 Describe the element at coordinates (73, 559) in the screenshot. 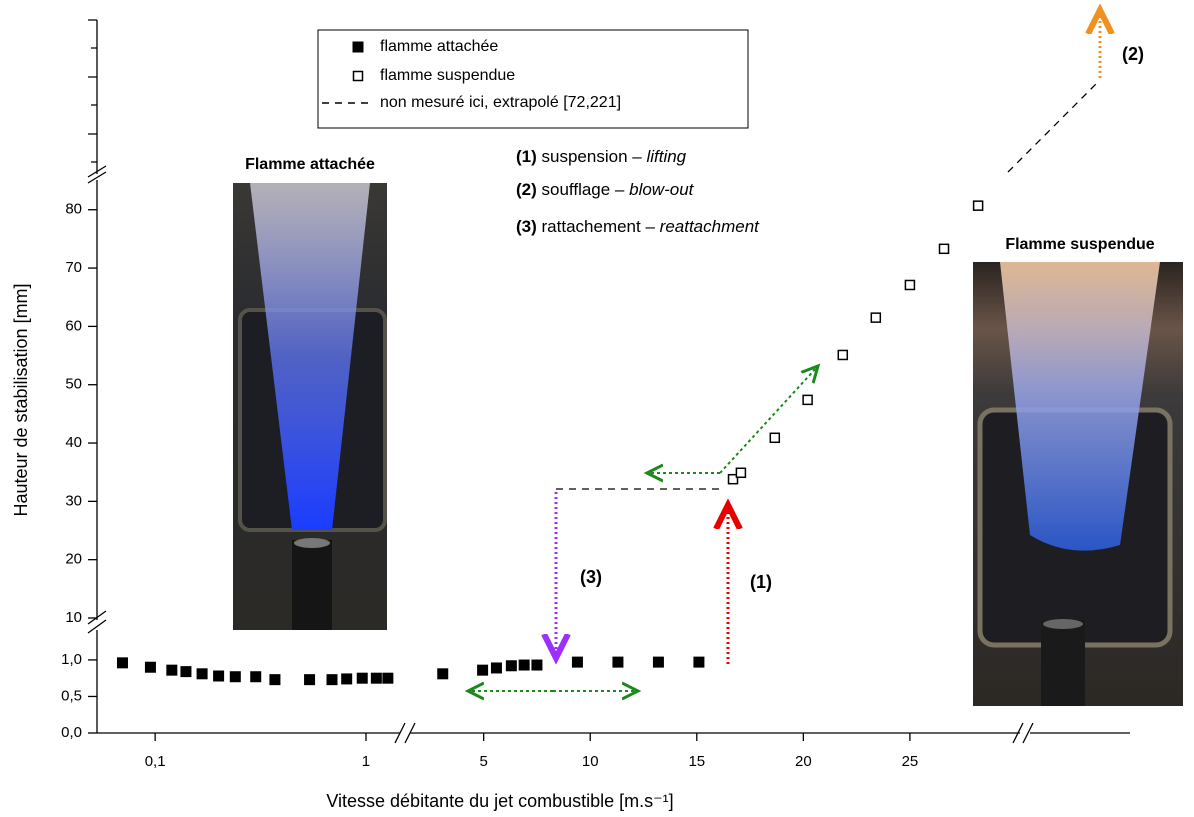

I see `y-tick-label: 20` at that location.